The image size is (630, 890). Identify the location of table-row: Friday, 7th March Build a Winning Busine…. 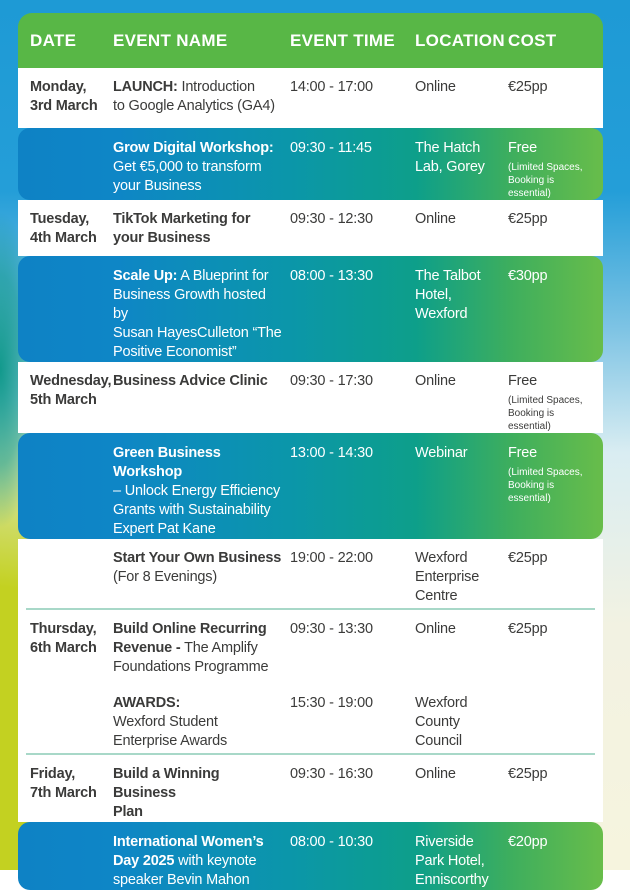
(310, 788).